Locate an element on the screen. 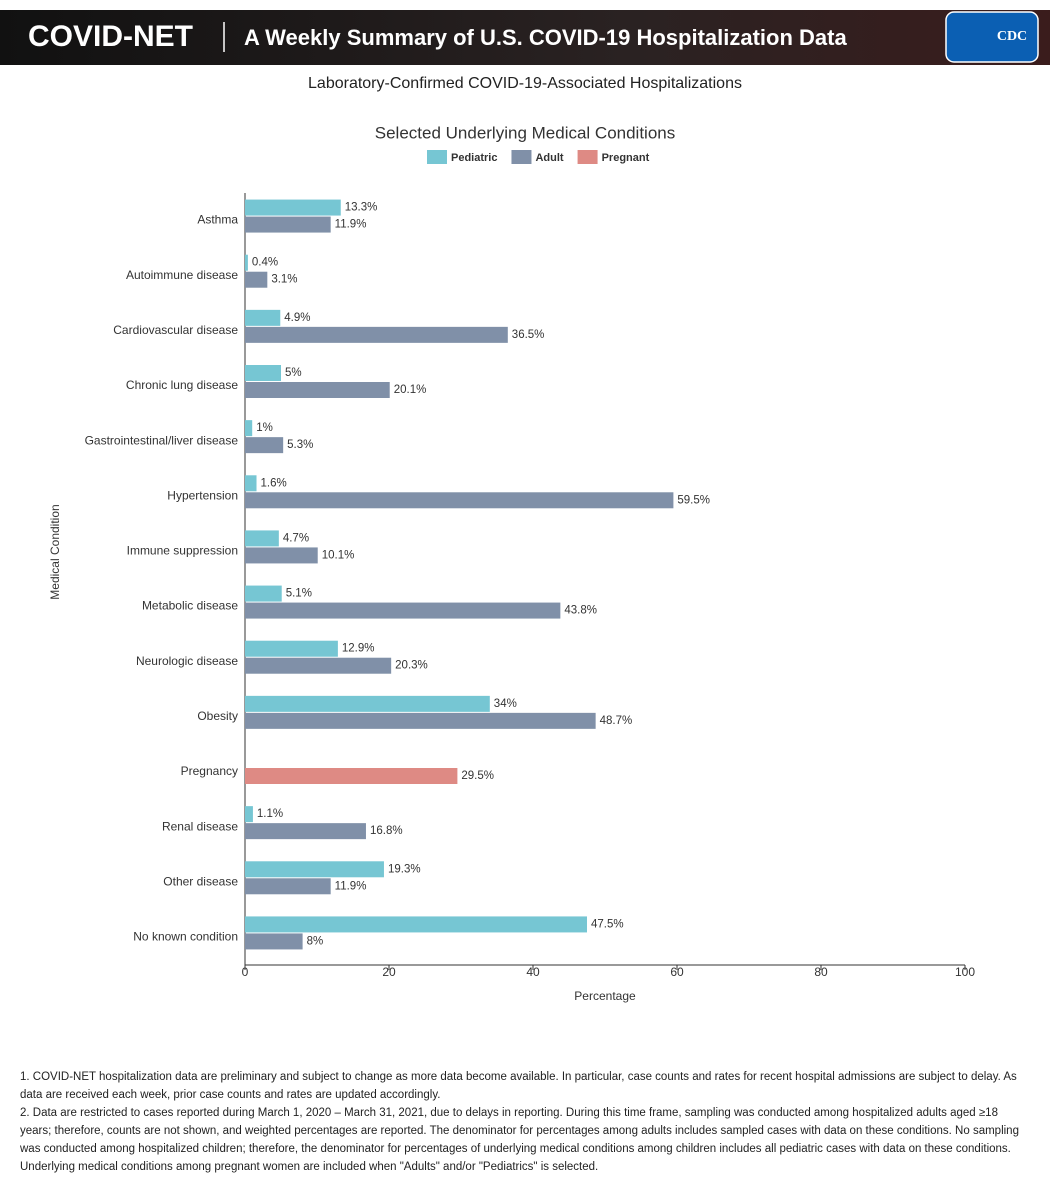 The width and height of the screenshot is (1050, 1180). value-label: 16.8% is located at coordinates (386, 831).